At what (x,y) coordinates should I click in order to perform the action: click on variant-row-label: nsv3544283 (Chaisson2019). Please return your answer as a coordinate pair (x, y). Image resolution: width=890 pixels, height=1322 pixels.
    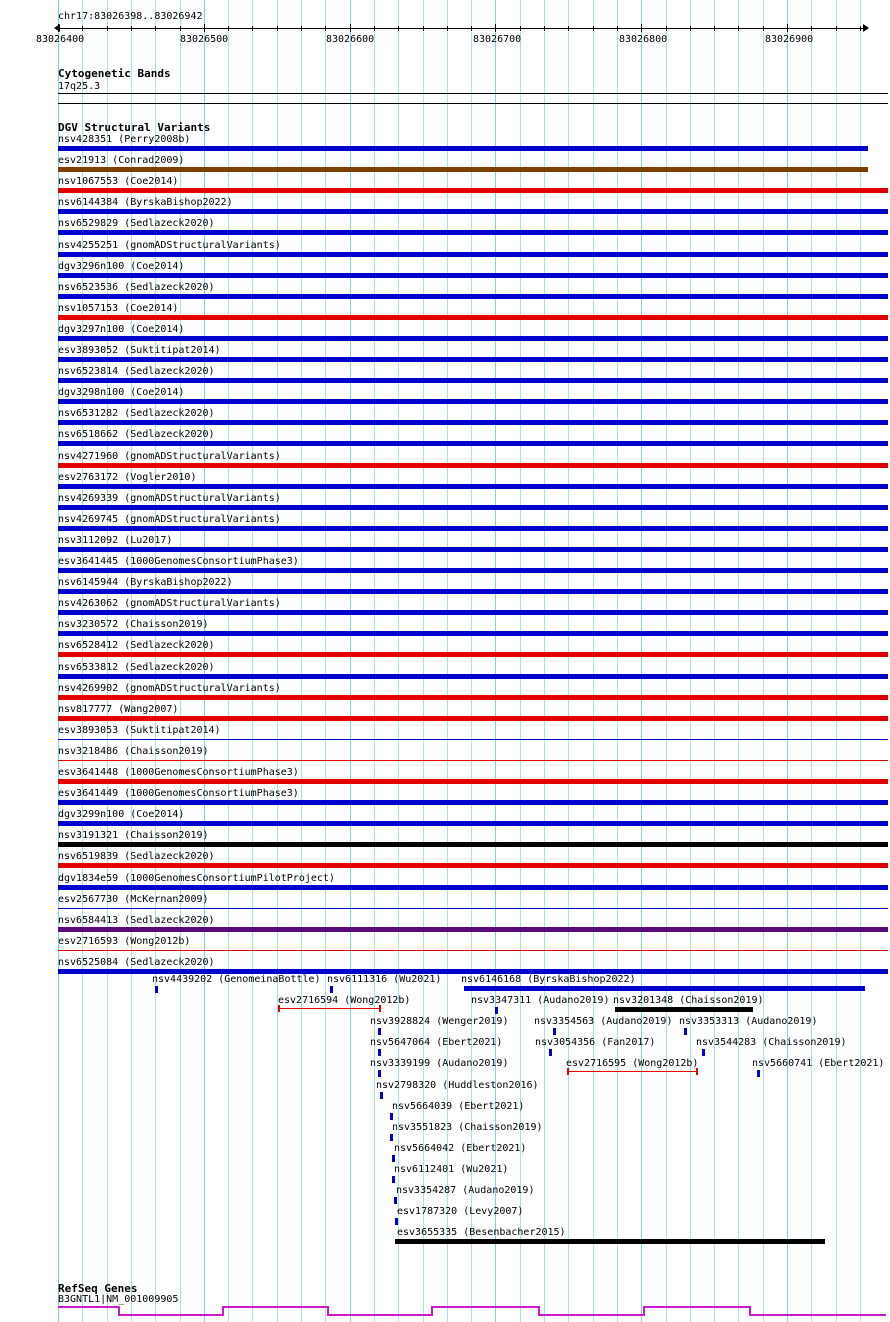
    Looking at the image, I should click on (771, 1042).